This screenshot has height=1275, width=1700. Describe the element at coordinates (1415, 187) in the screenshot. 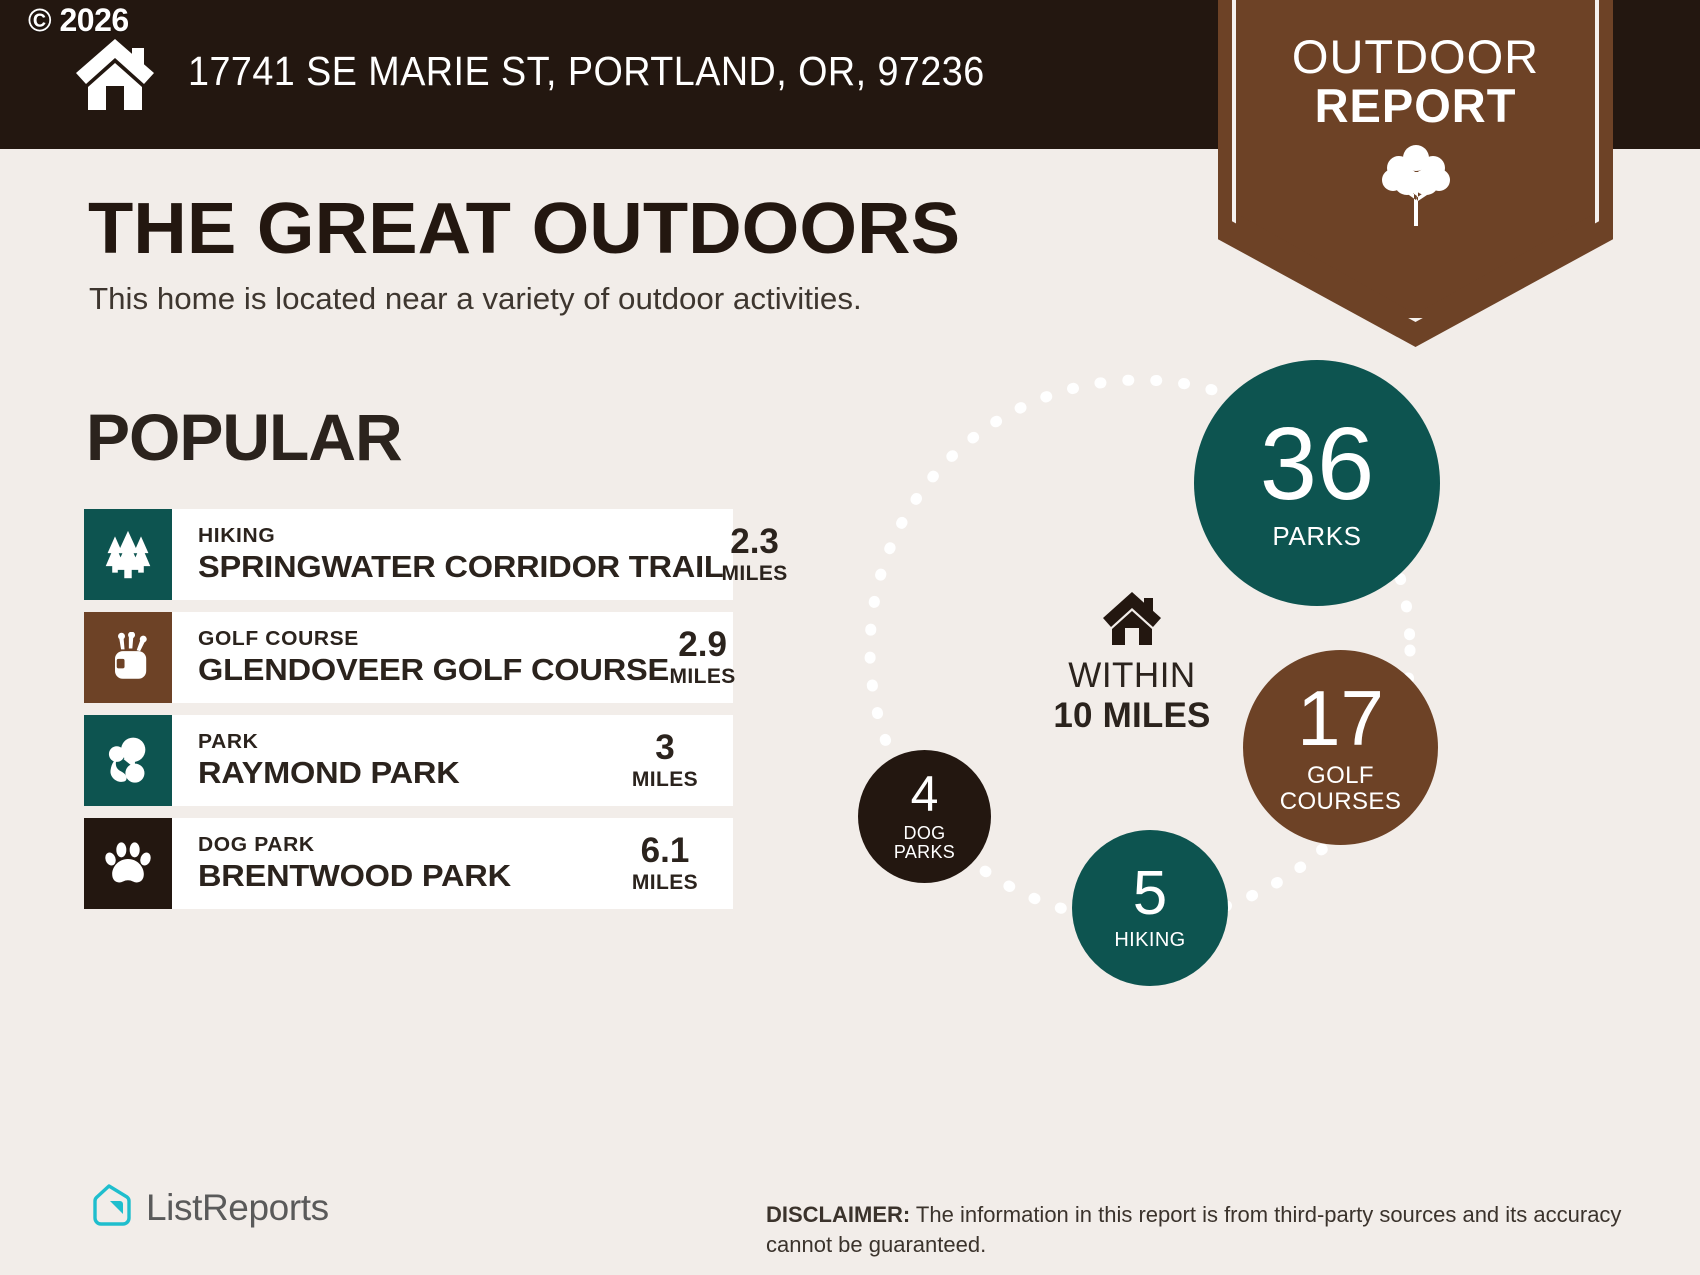

I see `tree-icon` at that location.